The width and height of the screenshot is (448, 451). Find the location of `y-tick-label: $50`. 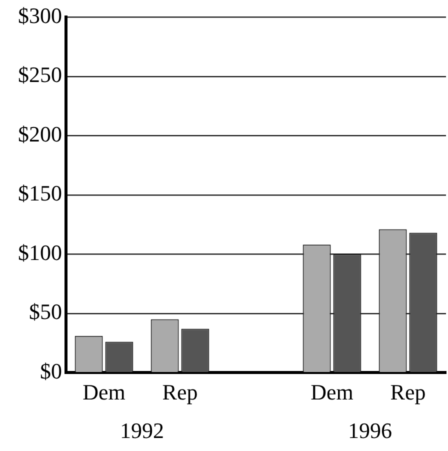

y-tick-label: $50 is located at coordinates (45, 311).